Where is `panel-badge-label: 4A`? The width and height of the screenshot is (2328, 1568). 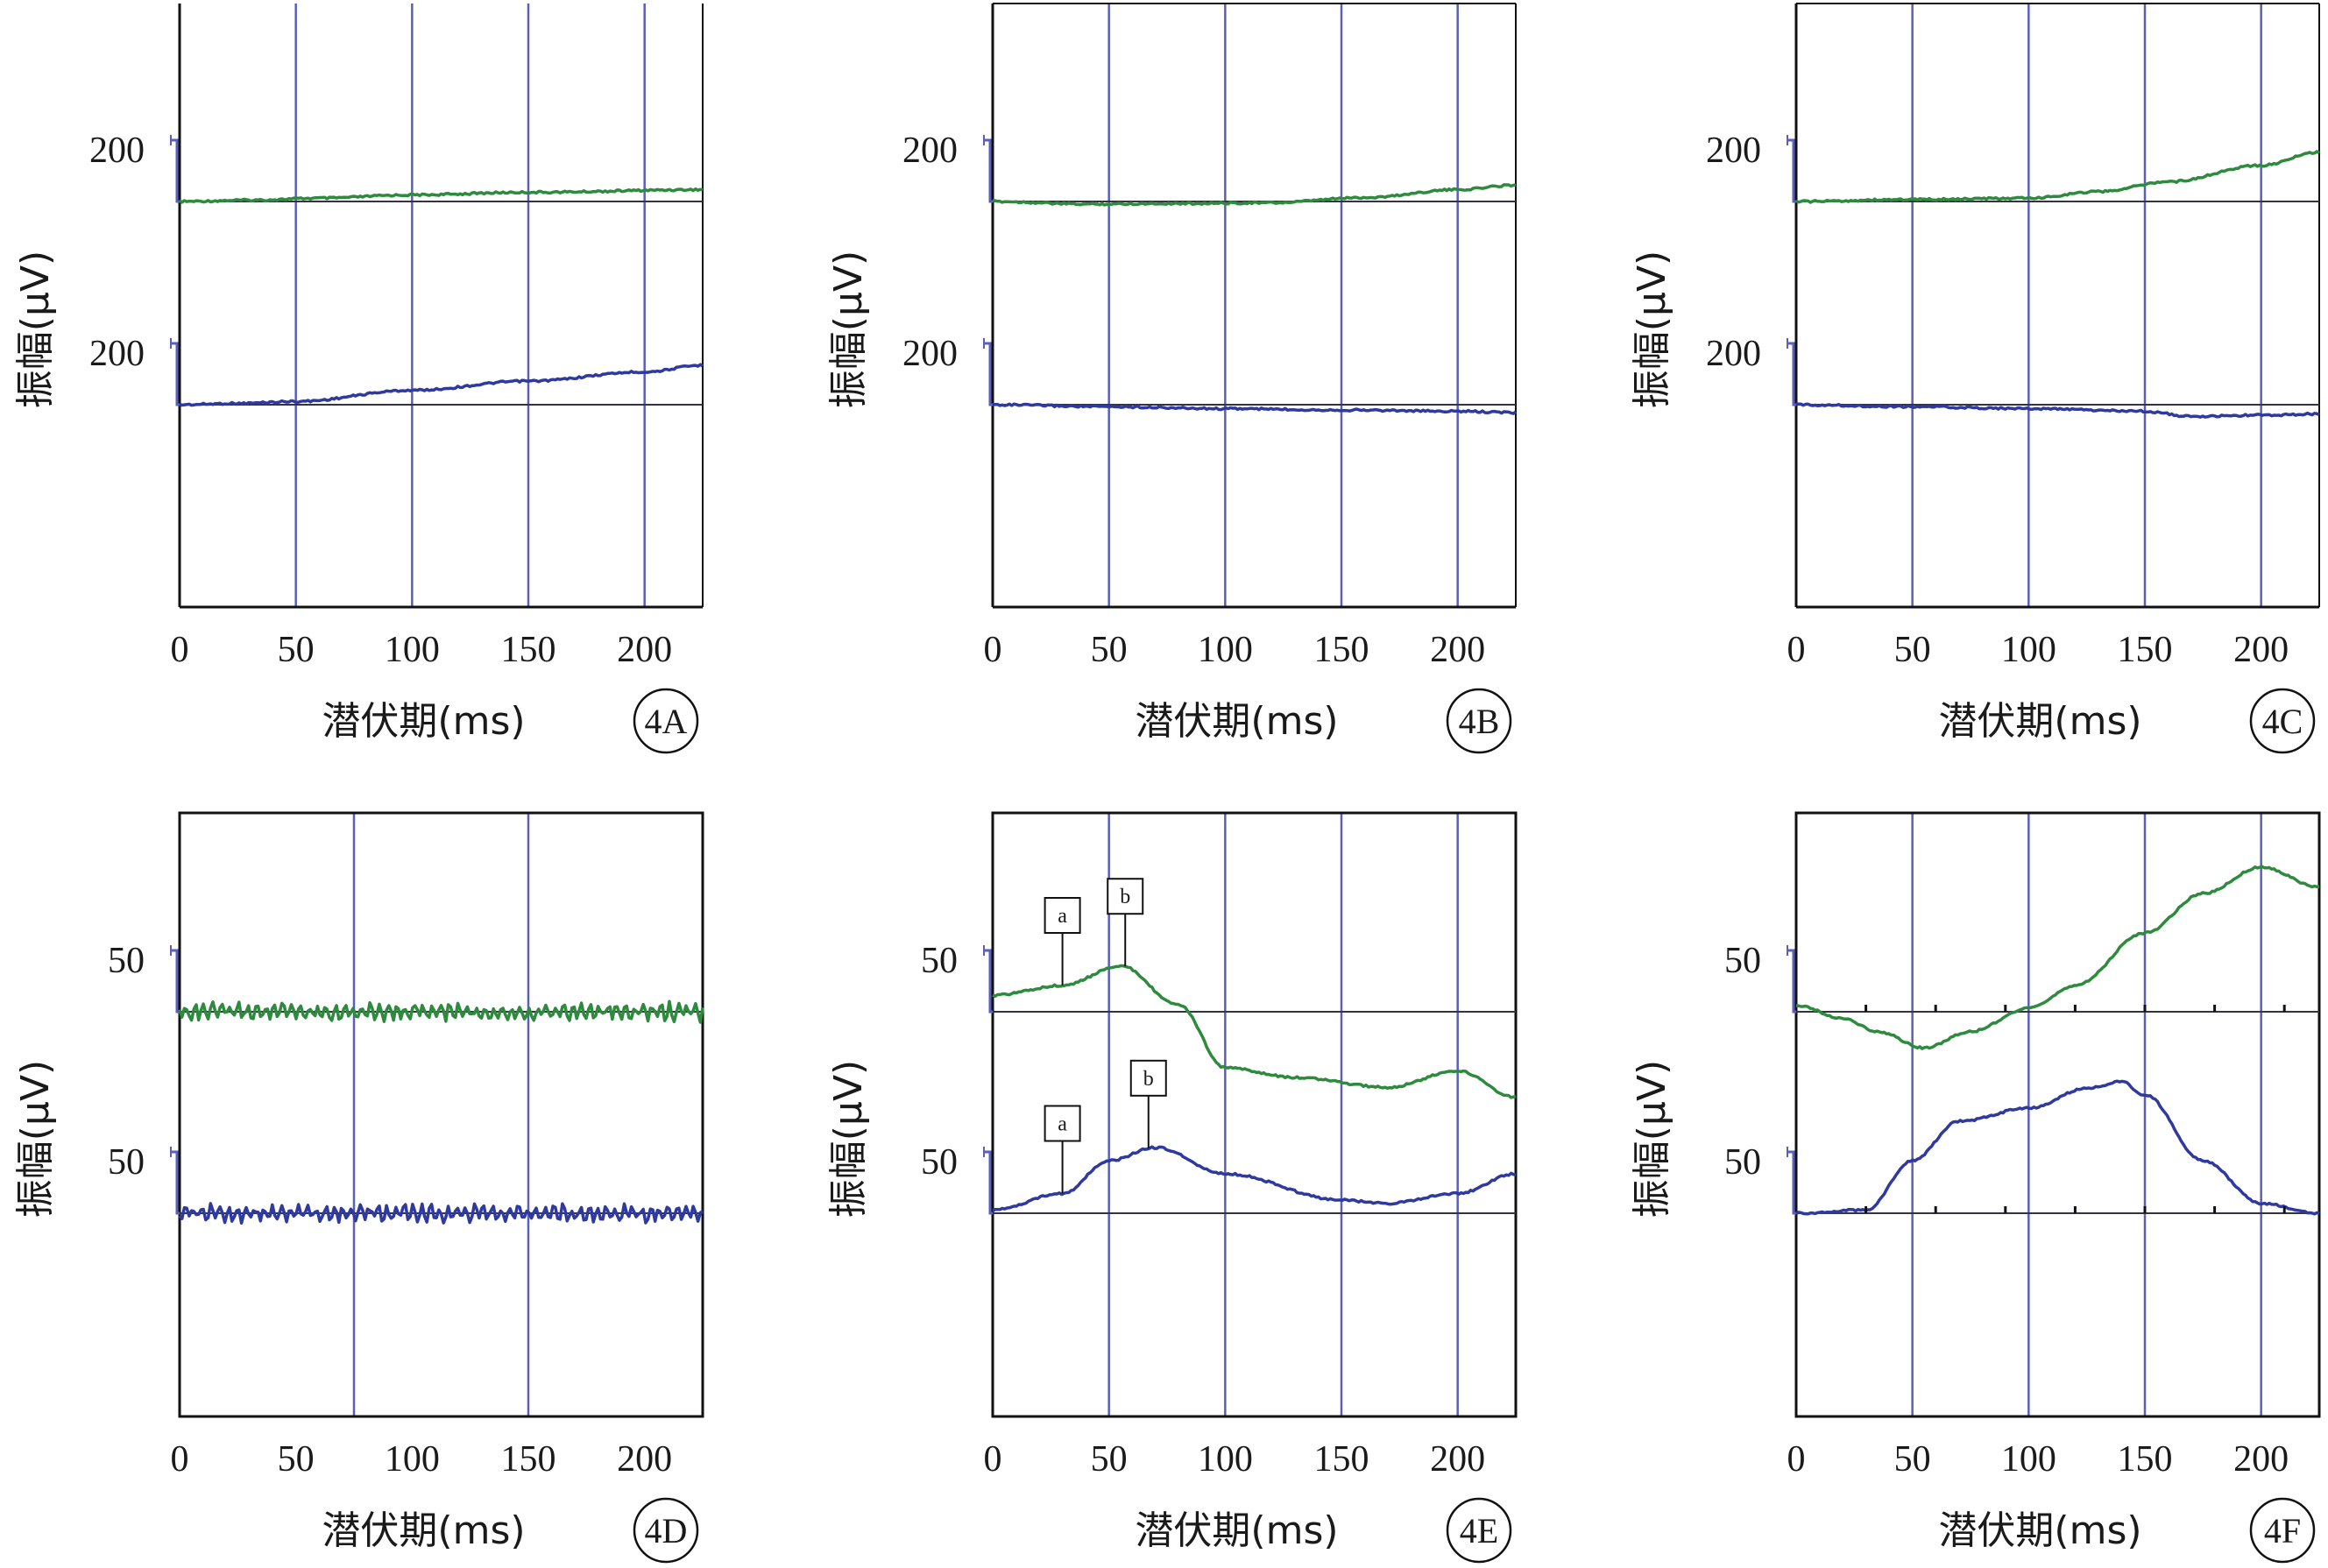 panel-badge-label: 4A is located at coordinates (666, 721).